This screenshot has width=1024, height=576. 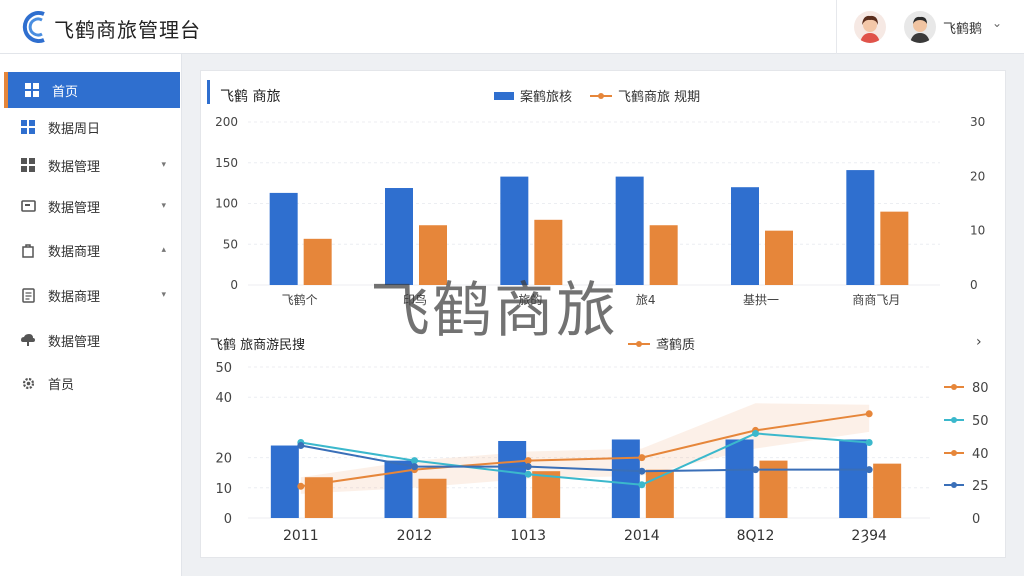 I want to click on chart-2-title: 飞鹤 旅商游民搜, so click(x=258, y=345).